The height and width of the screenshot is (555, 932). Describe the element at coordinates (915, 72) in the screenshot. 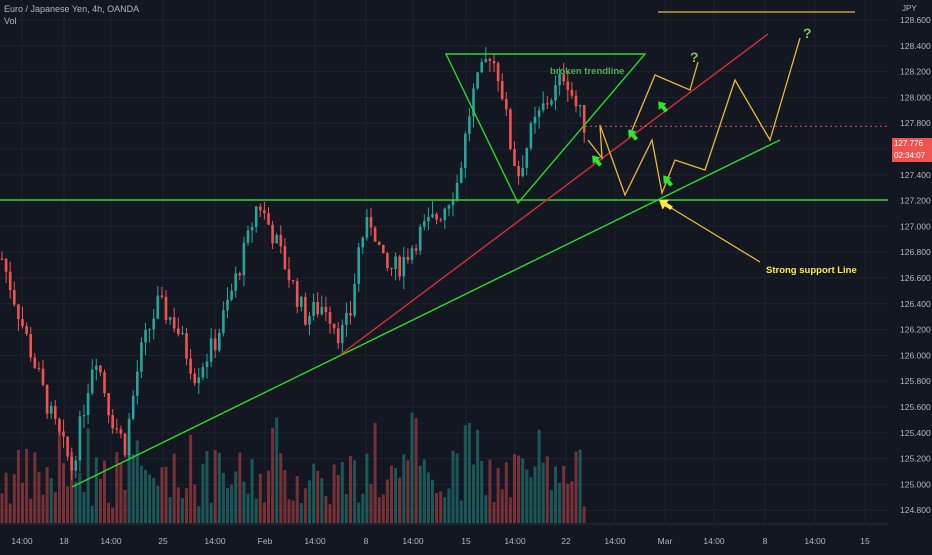

I see `price-tick-label: 128.200` at that location.